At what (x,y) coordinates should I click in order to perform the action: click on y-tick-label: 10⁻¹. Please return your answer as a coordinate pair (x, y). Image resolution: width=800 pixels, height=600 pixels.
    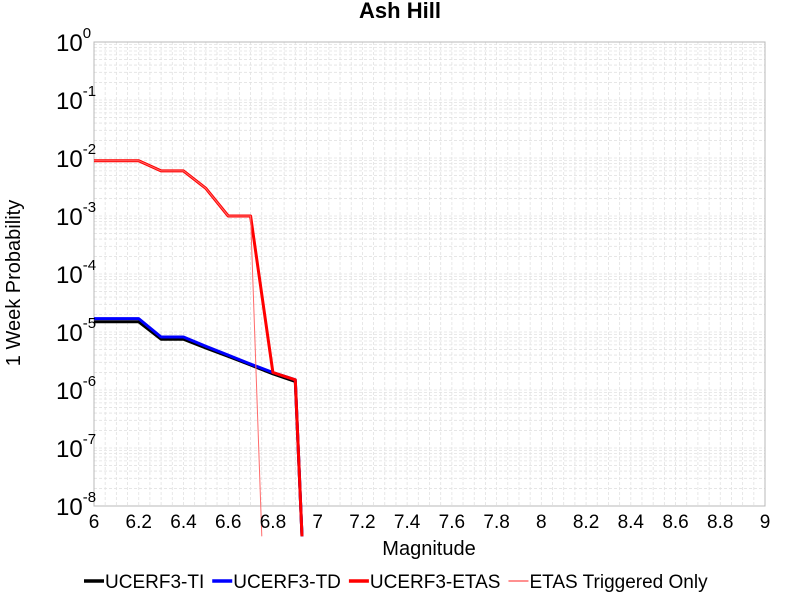
    Looking at the image, I should click on (76, 99).